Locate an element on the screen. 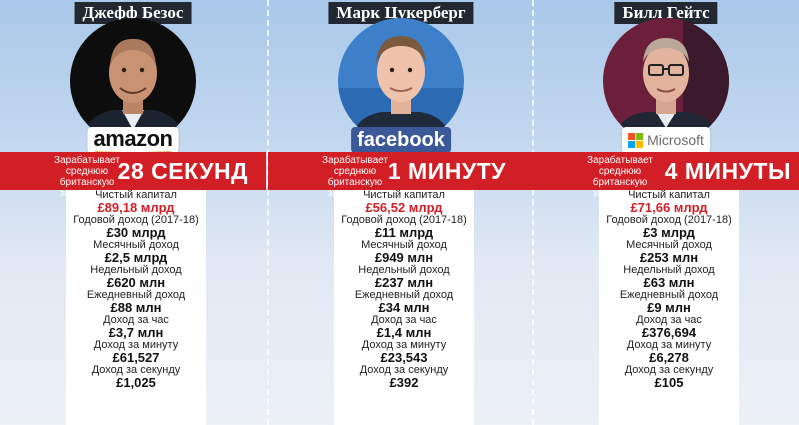  stat-value: £9 млн is located at coordinates (669, 307).